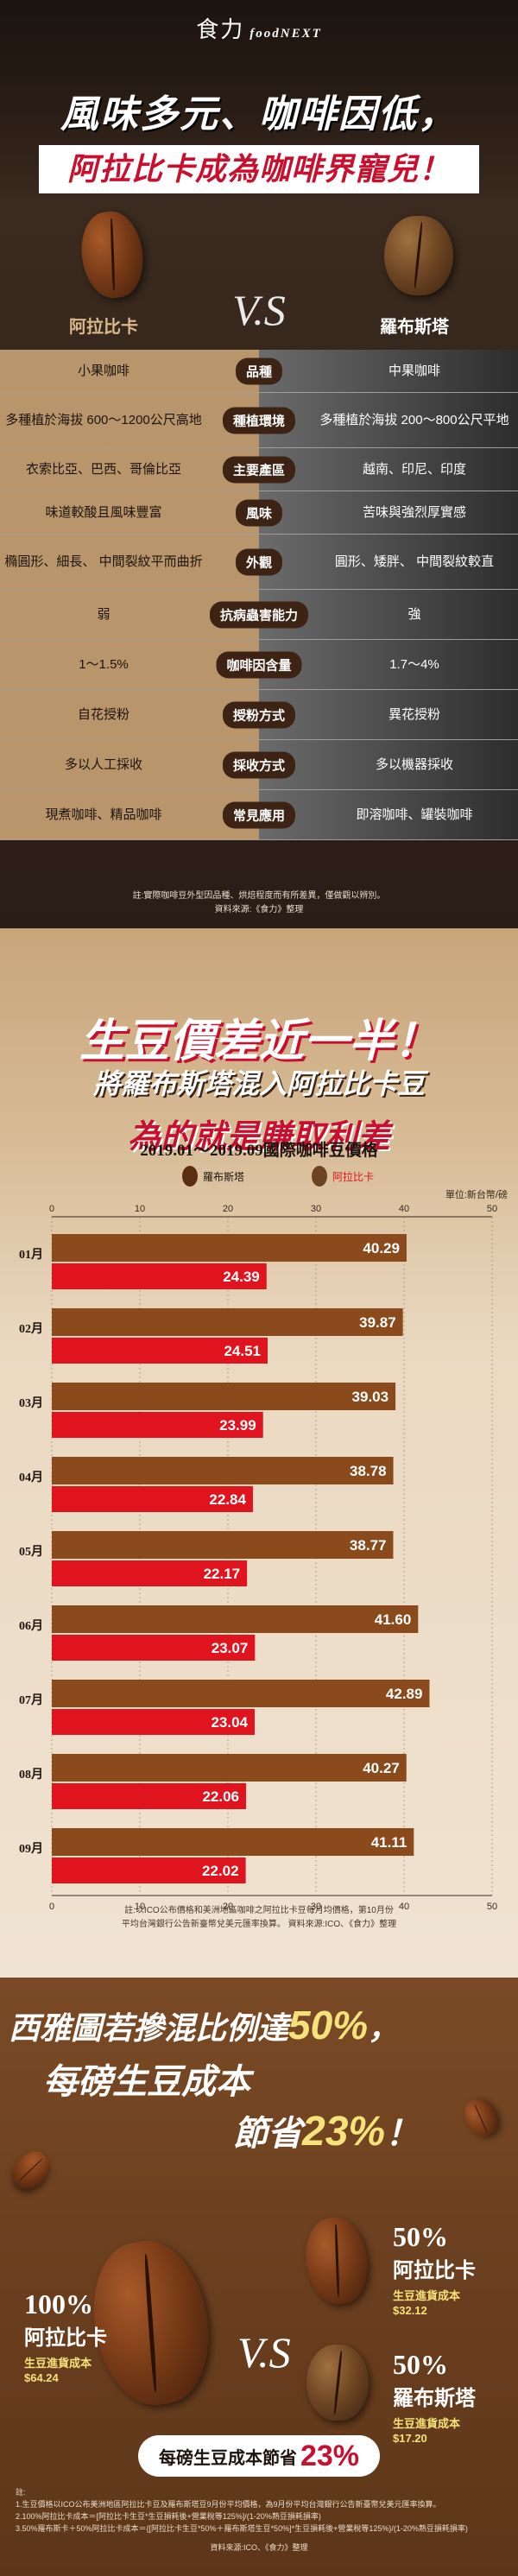 The width and height of the screenshot is (518, 2576). Describe the element at coordinates (427, 2423) in the screenshot. I see `mix-b-cost-label: 生豆進貨成本` at that location.